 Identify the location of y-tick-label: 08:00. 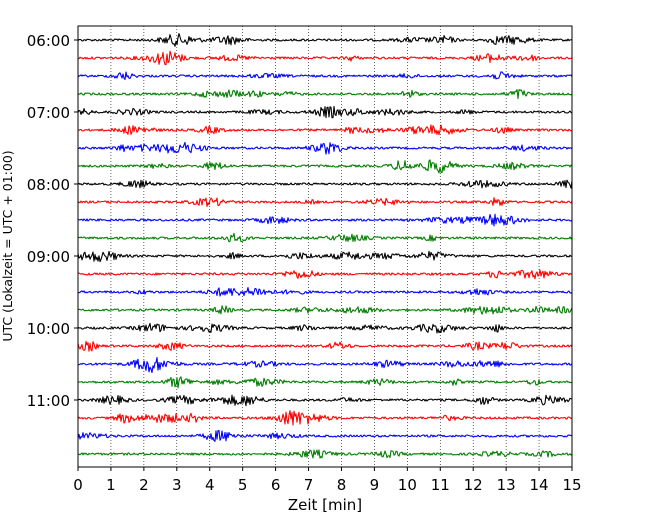
(48, 185).